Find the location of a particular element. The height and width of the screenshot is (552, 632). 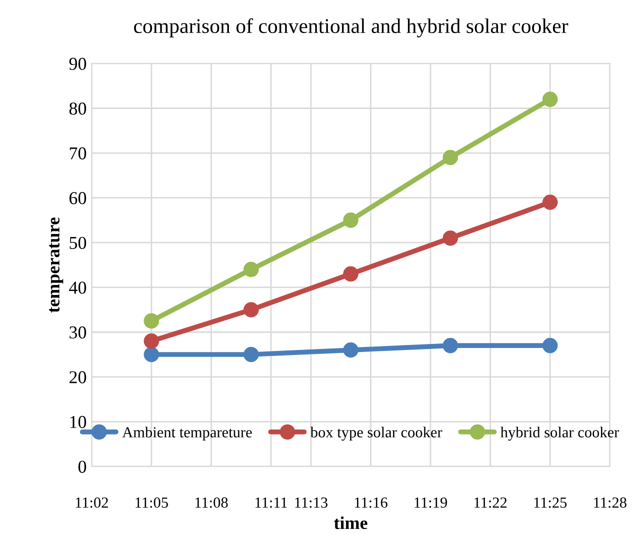

y-tick-label: 90 is located at coordinates (77, 64).